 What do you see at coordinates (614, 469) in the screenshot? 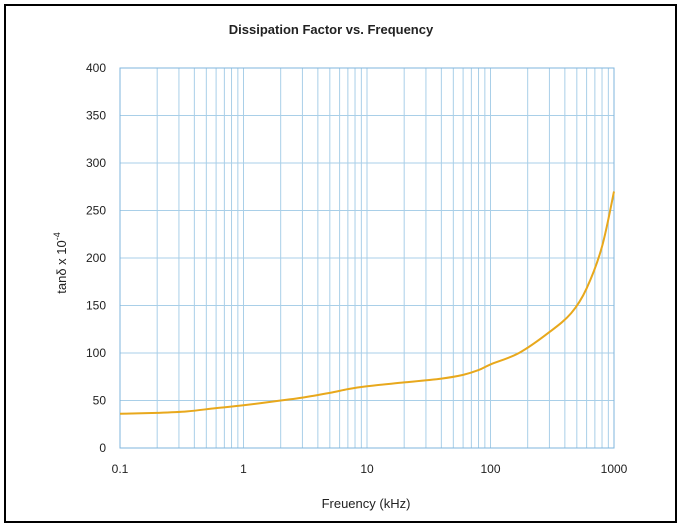
I see `x-tick-label: 1000` at bounding box center [614, 469].